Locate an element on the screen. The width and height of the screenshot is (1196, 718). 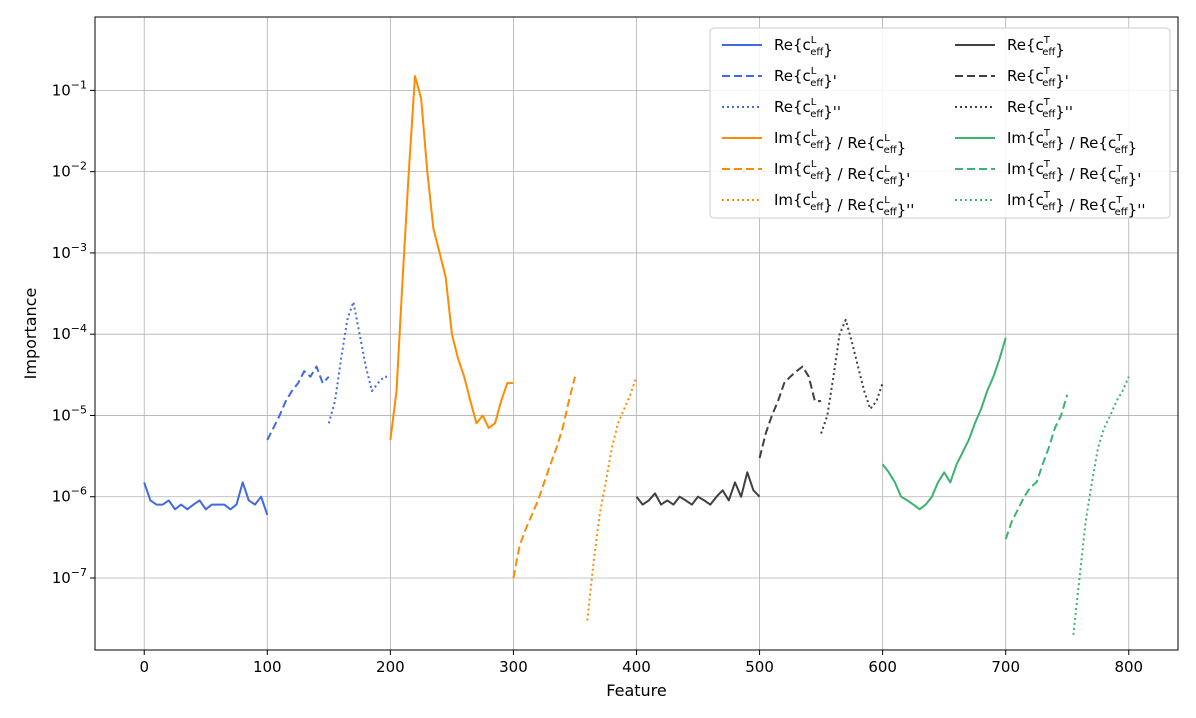
x-tick-label: 800 is located at coordinates (1128, 667).